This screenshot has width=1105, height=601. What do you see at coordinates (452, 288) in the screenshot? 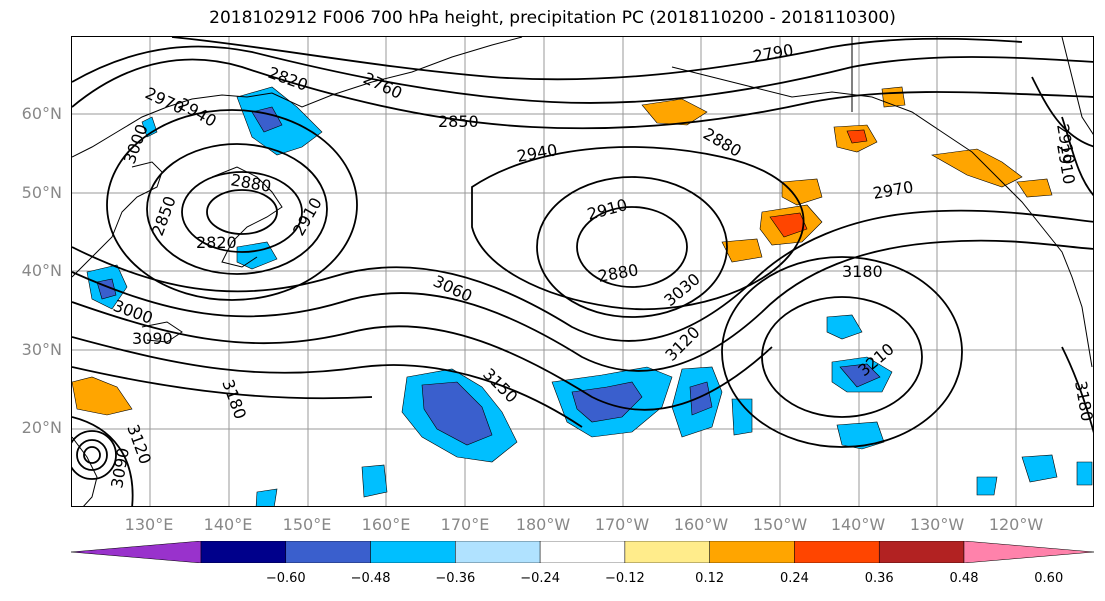
I see `contour-label: 3060` at bounding box center [452, 288].